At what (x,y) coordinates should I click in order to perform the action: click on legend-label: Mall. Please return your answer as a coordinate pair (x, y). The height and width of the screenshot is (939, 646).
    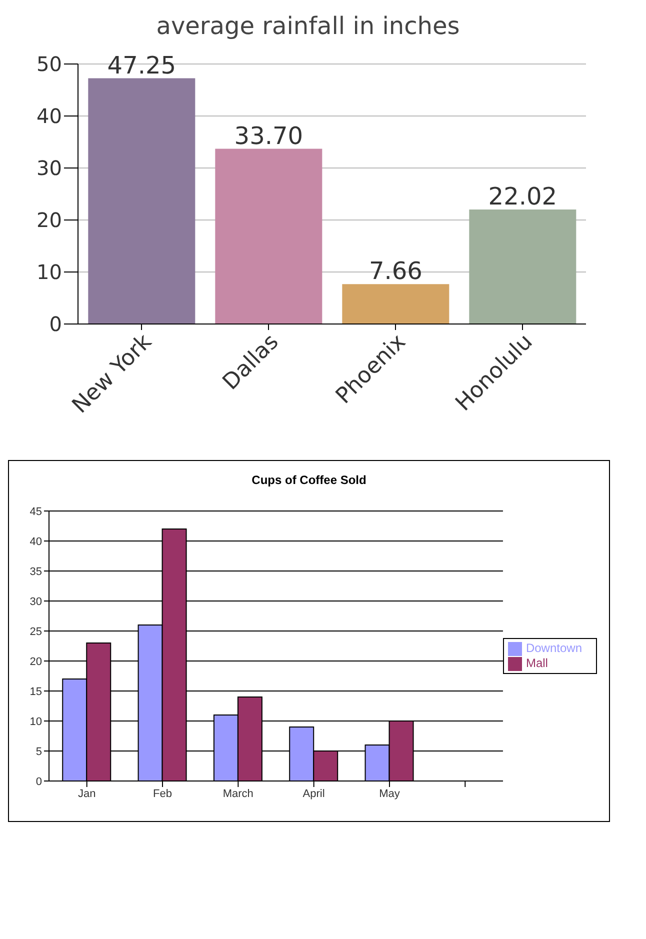
    Looking at the image, I should click on (537, 663).